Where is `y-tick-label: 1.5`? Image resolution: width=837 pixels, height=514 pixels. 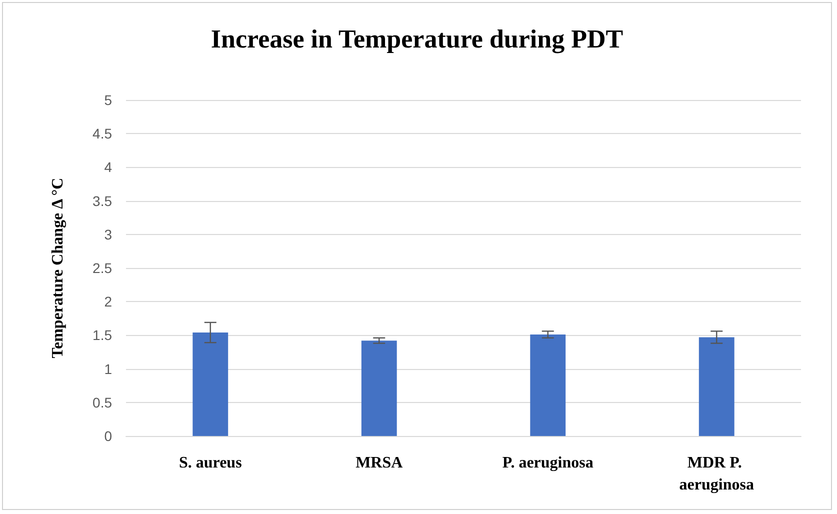
y-tick-label: 1.5 is located at coordinates (102, 335).